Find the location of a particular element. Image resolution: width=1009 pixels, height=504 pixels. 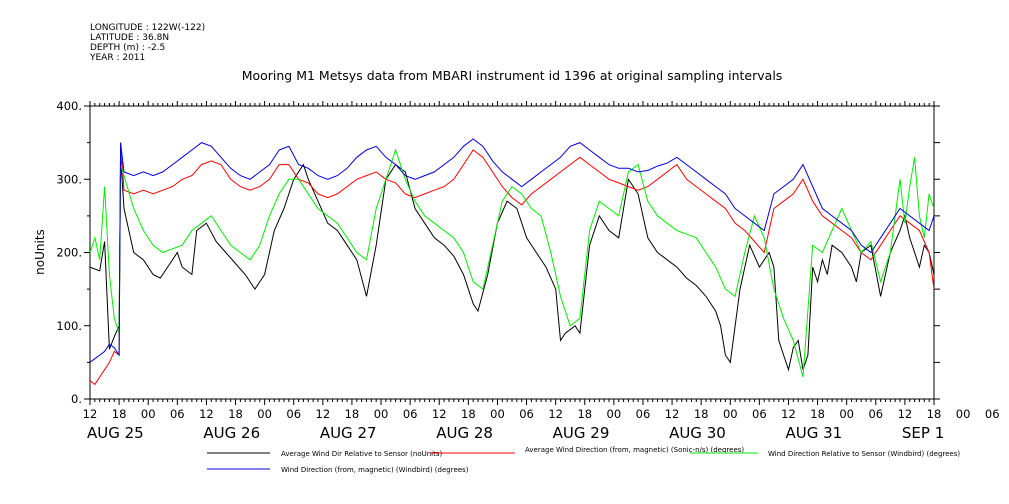

meta-longitude: LONGITUDE : 122W(-122) is located at coordinates (147, 28).